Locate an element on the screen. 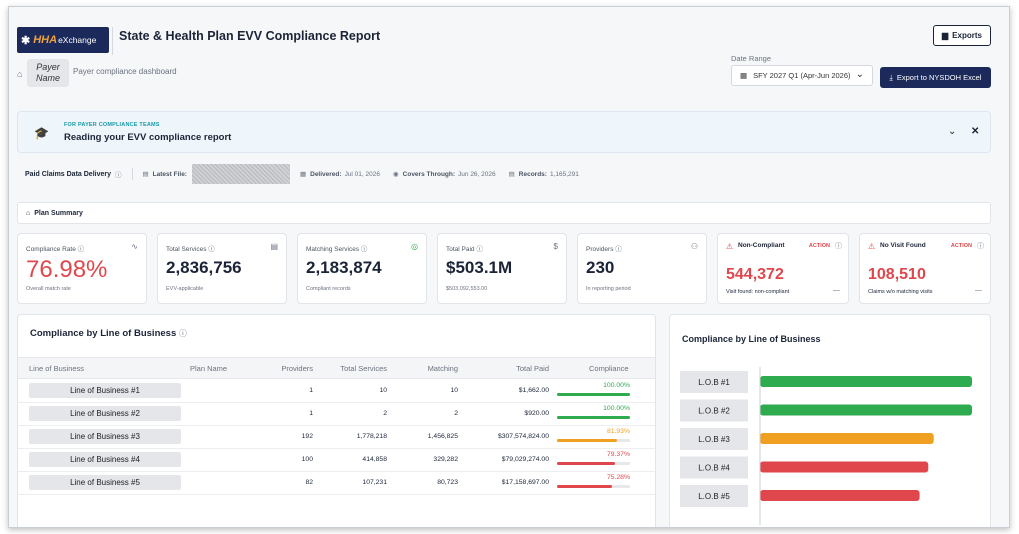 This screenshot has width=1019, height=534. plan-summary-header: ⌂ Plan Summary is located at coordinates (504, 213).